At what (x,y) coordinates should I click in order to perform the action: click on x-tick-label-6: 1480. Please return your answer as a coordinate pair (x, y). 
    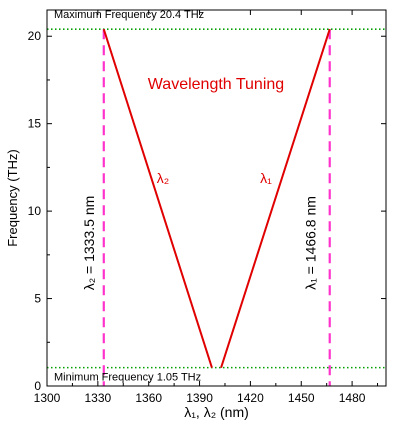
    Looking at the image, I should click on (352, 398).